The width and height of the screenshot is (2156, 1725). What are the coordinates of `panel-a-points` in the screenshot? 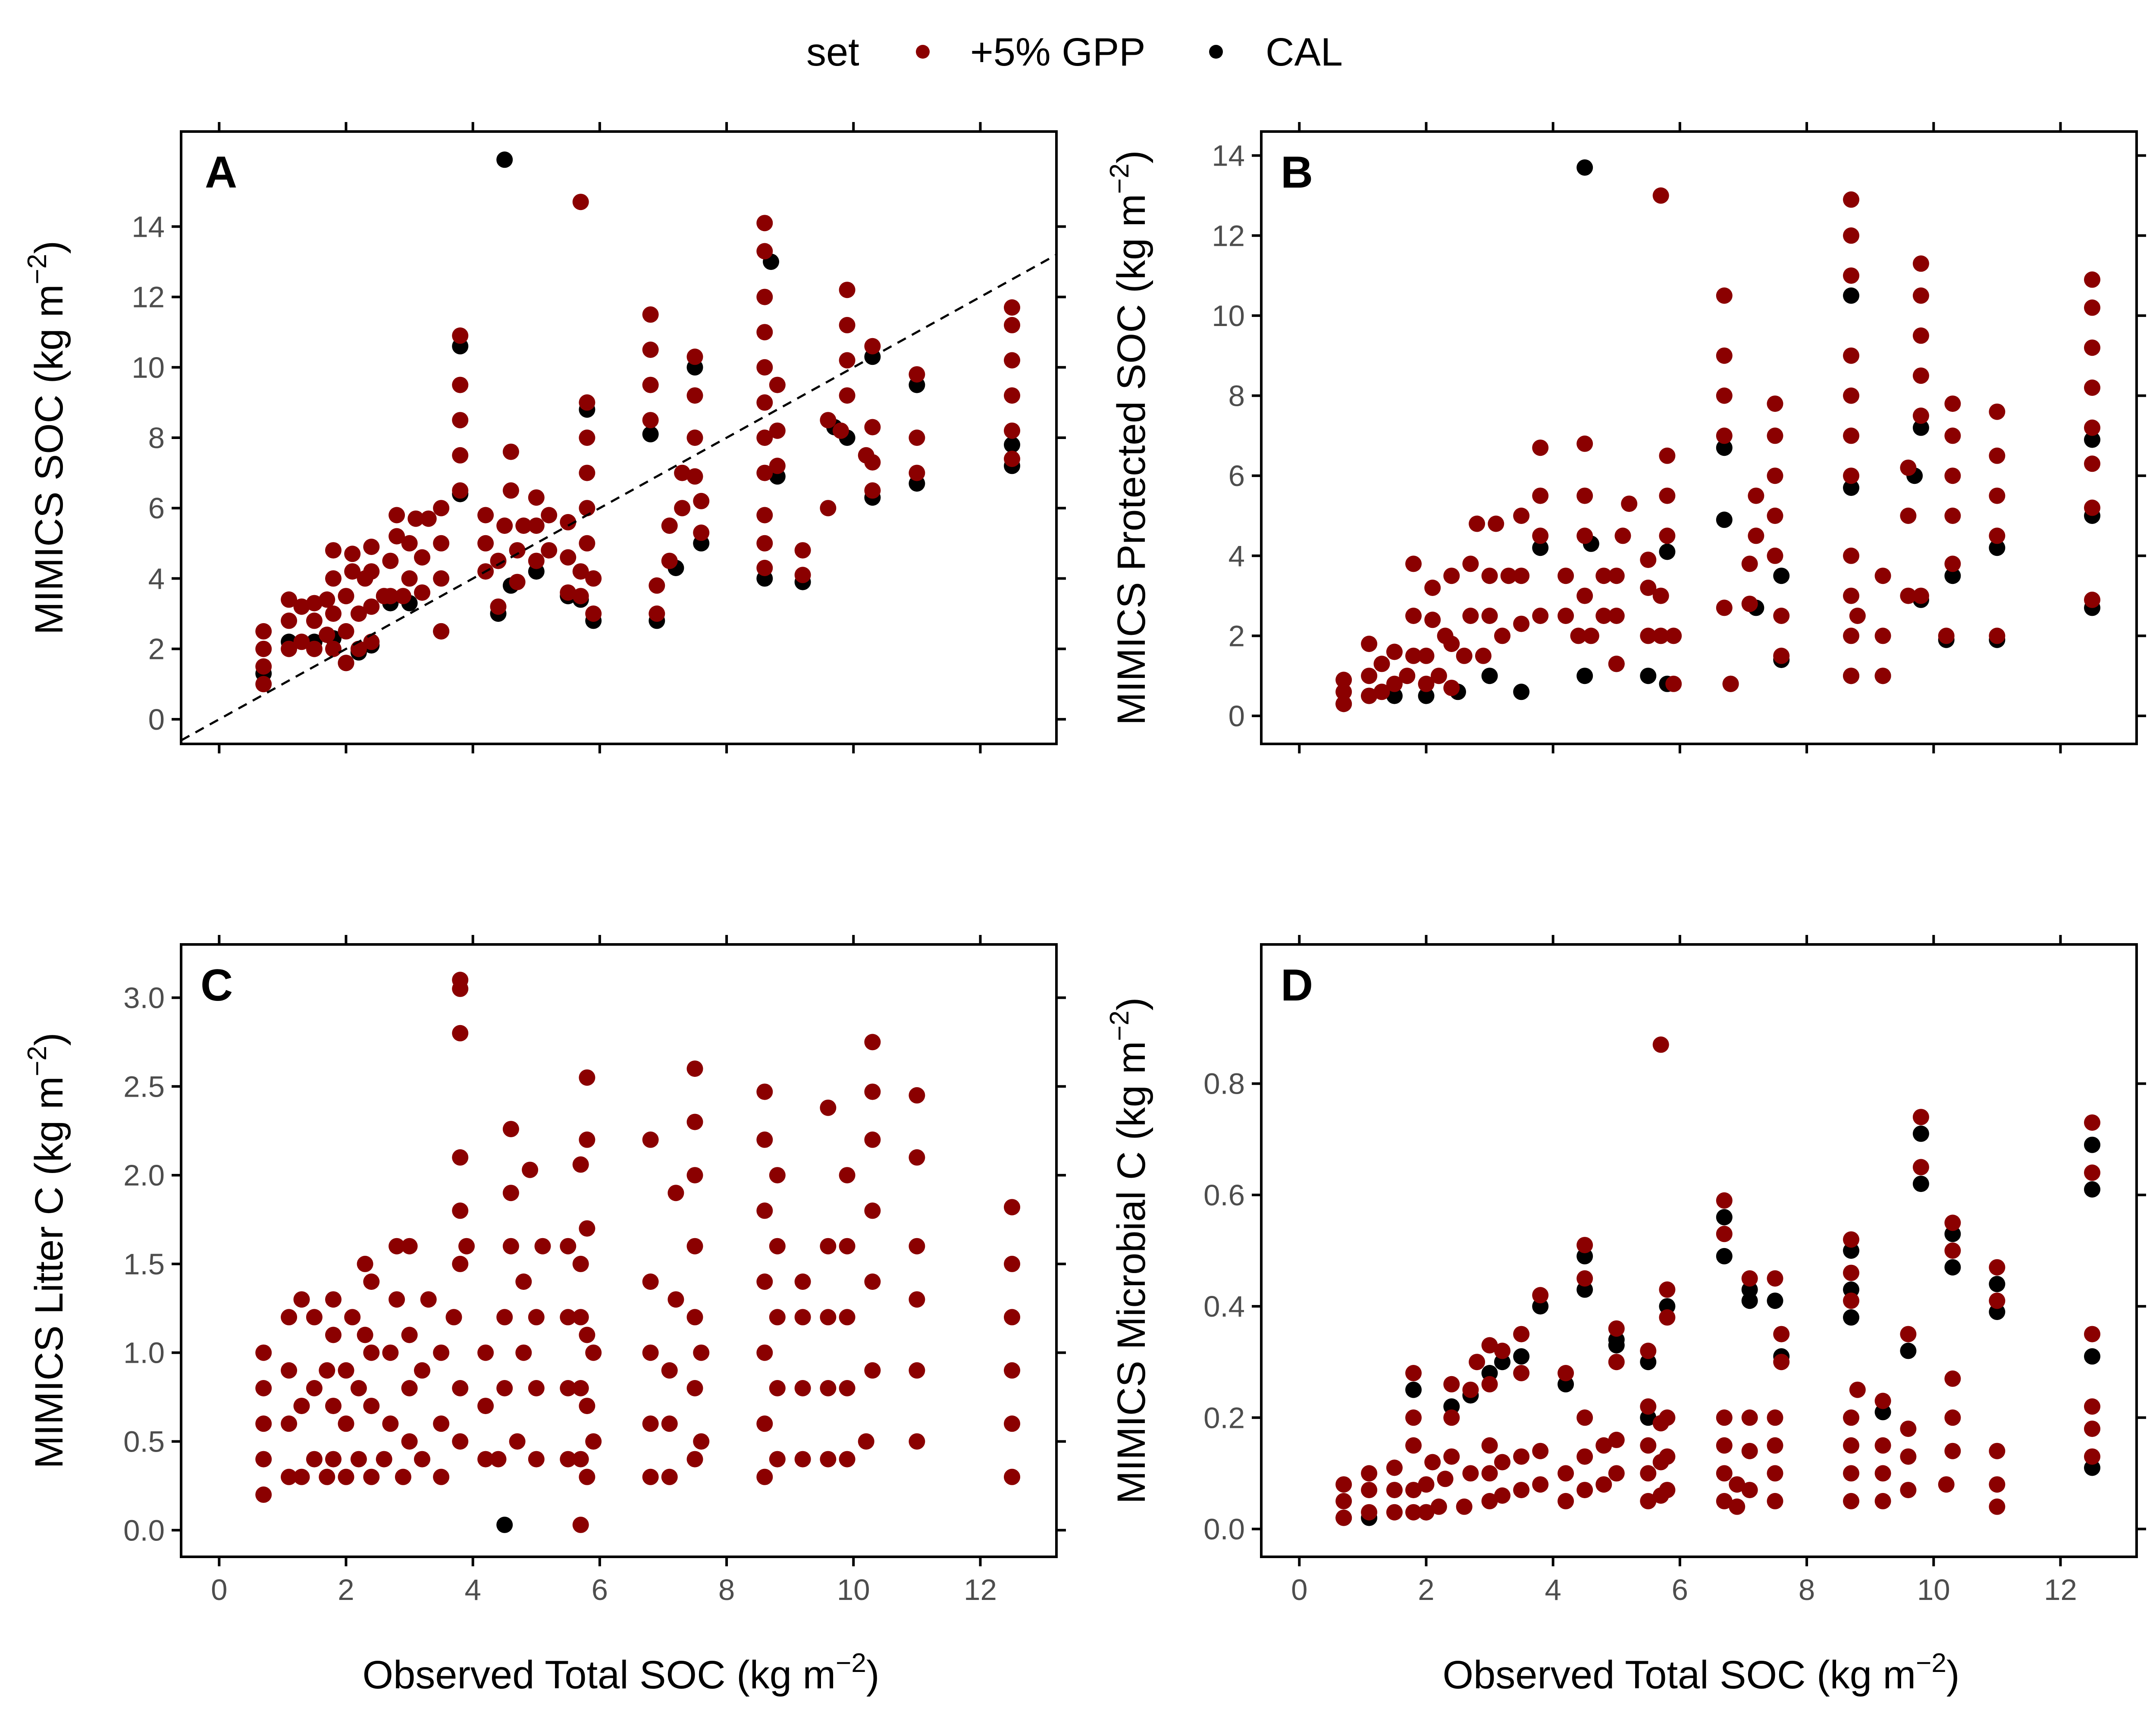 It's located at (637, 422).